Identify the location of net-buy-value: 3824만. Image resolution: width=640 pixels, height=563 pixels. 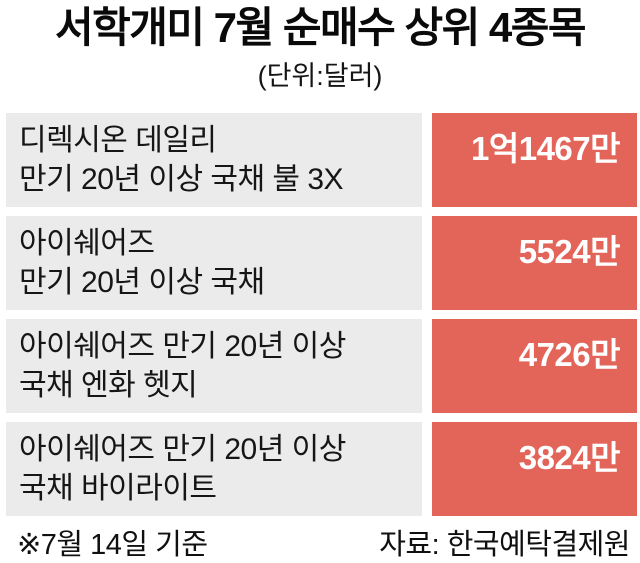
(534, 469).